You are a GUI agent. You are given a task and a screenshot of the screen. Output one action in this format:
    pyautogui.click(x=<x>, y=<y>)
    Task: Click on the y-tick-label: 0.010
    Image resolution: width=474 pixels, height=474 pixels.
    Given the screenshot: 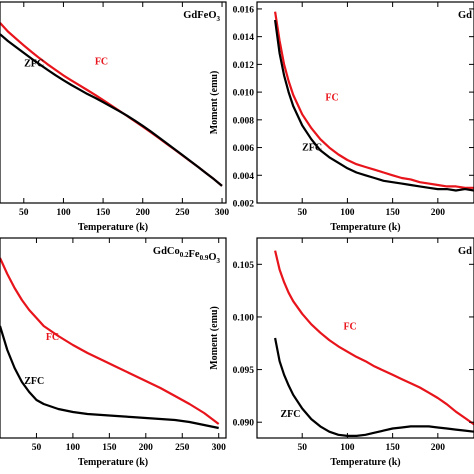 What is the action you would take?
    pyautogui.click(x=244, y=94)
    